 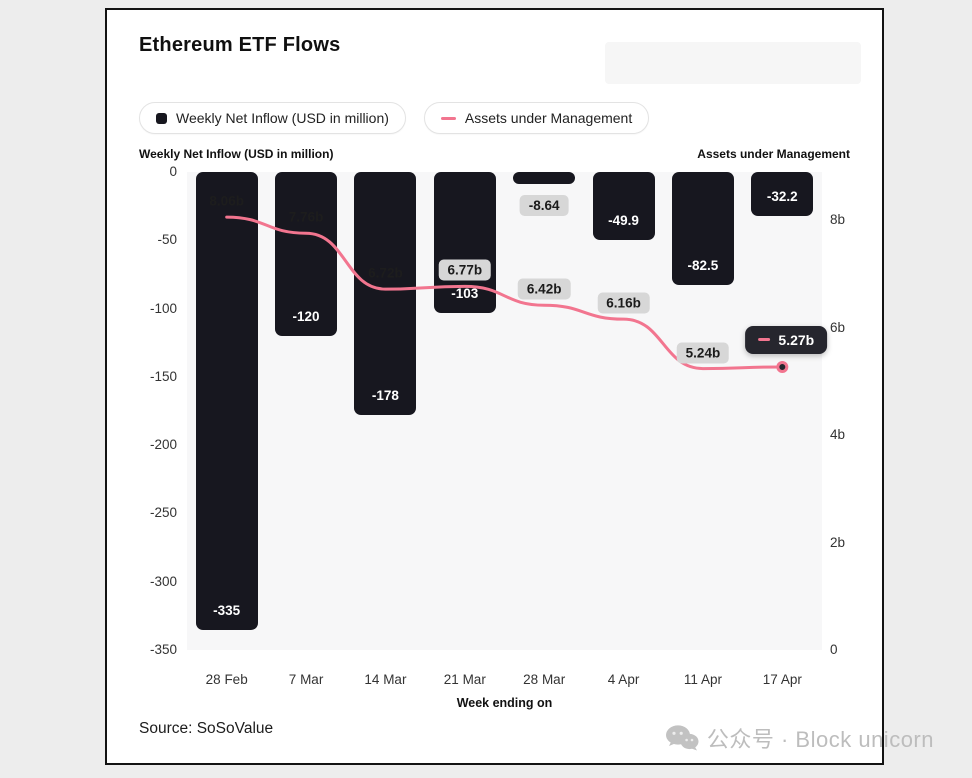 I want to click on bar-7-mar, so click(x=306, y=254).